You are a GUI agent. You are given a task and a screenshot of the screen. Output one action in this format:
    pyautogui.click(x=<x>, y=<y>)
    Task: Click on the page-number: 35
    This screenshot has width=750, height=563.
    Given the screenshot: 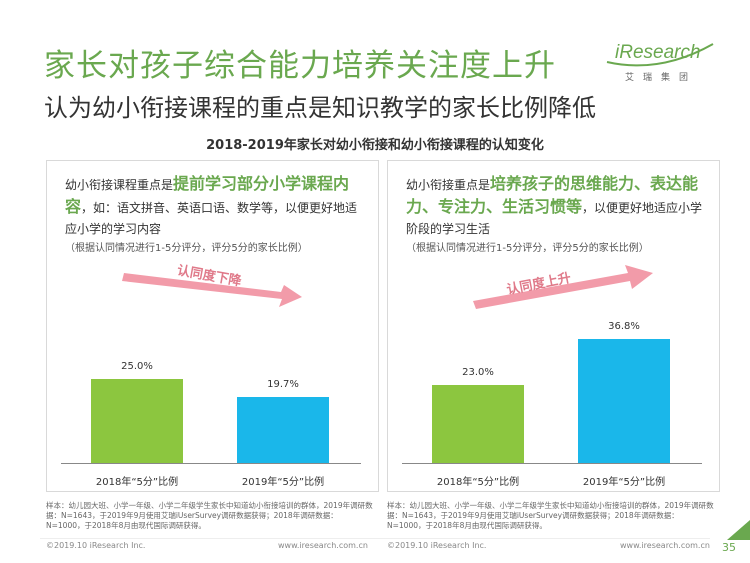 What is the action you would take?
    pyautogui.click(x=729, y=547)
    